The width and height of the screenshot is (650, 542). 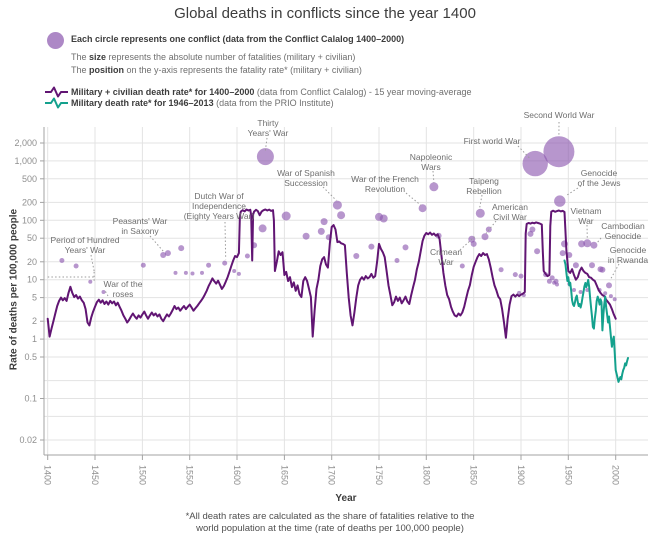 What do you see at coordinates (34, 298) in the screenshot?
I see `y-tick-label: 5` at bounding box center [34, 298].